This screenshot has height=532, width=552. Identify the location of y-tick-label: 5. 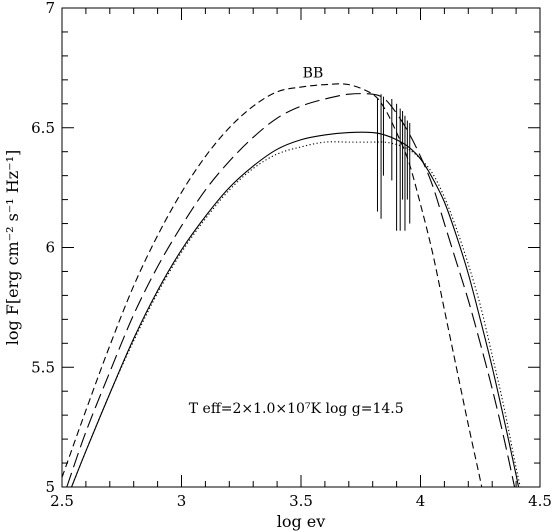
(50, 487).